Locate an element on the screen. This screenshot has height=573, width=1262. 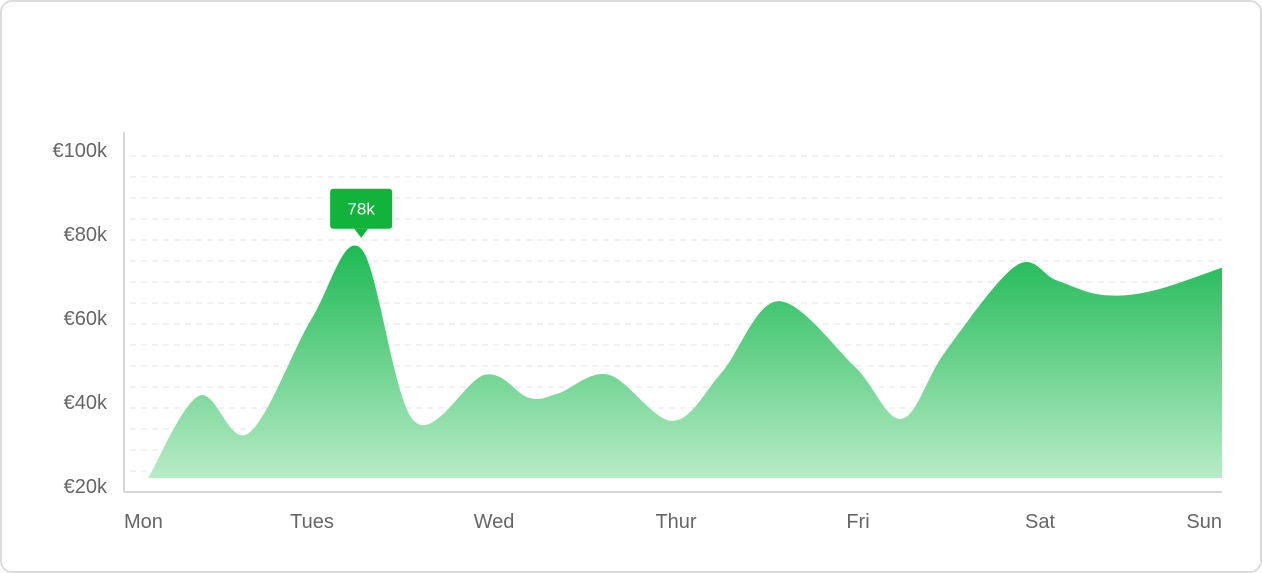
tooltip: 78k is located at coordinates (361, 213).